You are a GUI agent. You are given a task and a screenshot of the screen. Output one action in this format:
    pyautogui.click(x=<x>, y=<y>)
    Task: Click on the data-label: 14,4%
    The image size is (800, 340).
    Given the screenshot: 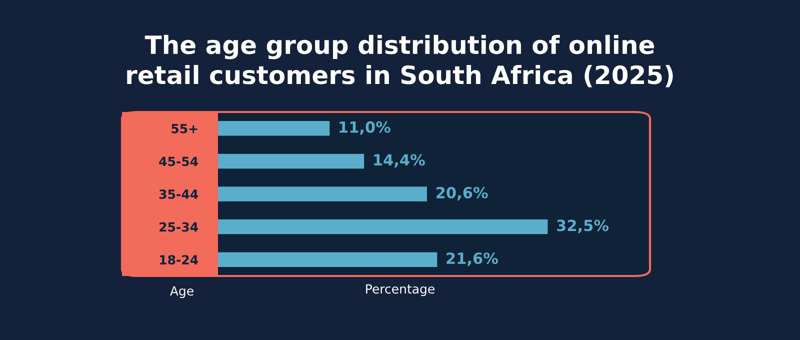 What is the action you would take?
    pyautogui.click(x=399, y=161)
    